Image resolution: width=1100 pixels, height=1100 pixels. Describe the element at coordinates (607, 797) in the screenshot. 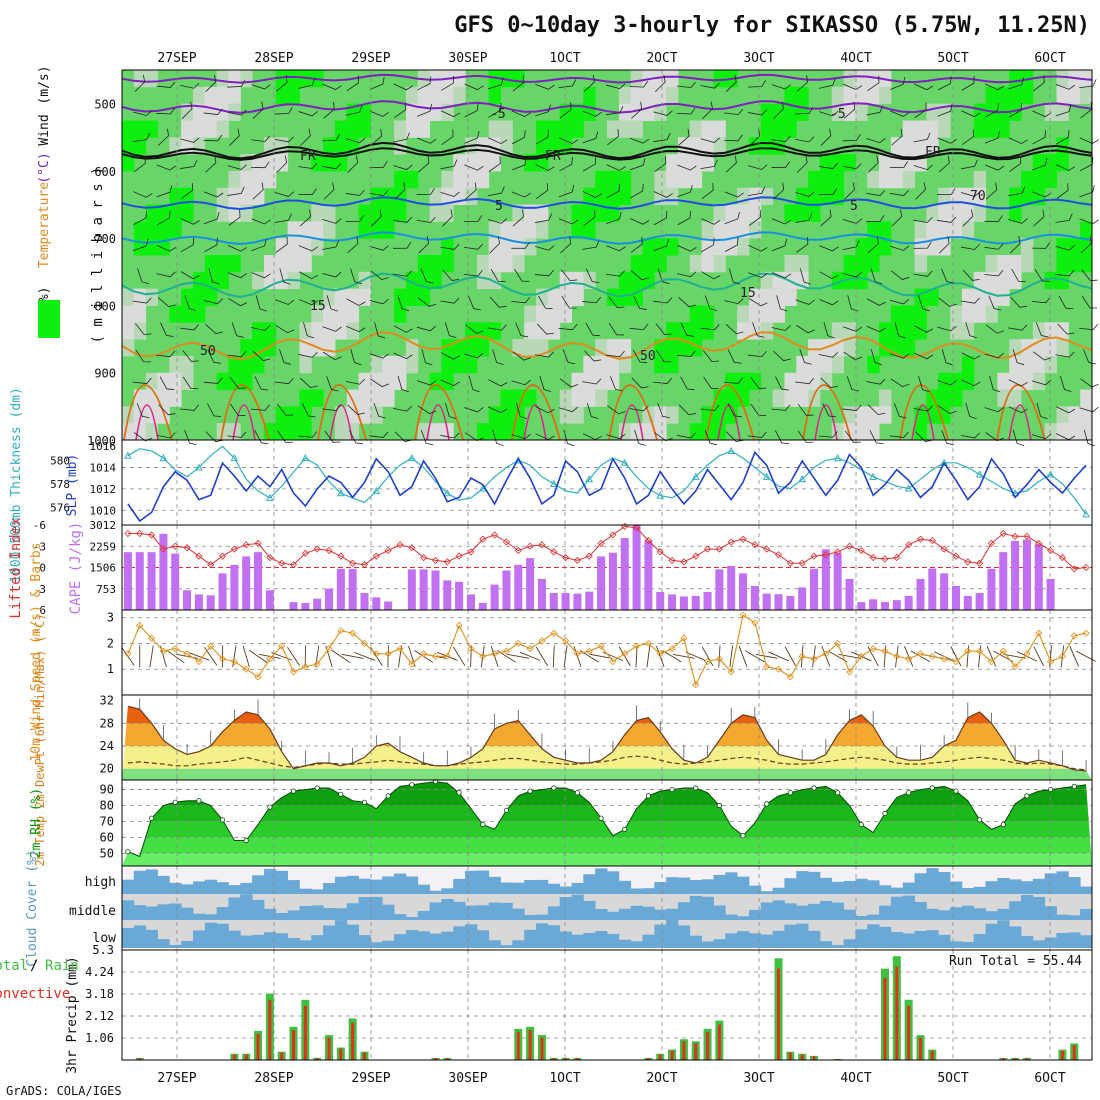

I see `rh-band` at that location.